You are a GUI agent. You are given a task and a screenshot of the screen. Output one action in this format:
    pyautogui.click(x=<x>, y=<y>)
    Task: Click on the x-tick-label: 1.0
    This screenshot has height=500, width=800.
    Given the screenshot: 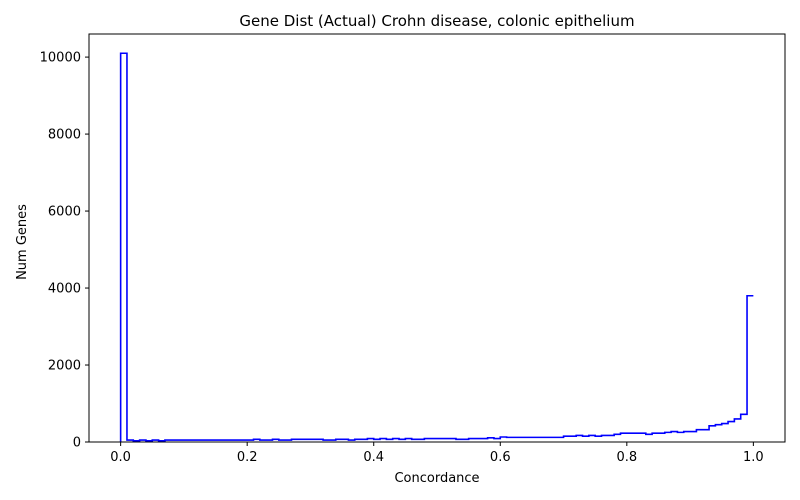 What is the action you would take?
    pyautogui.click(x=753, y=457)
    